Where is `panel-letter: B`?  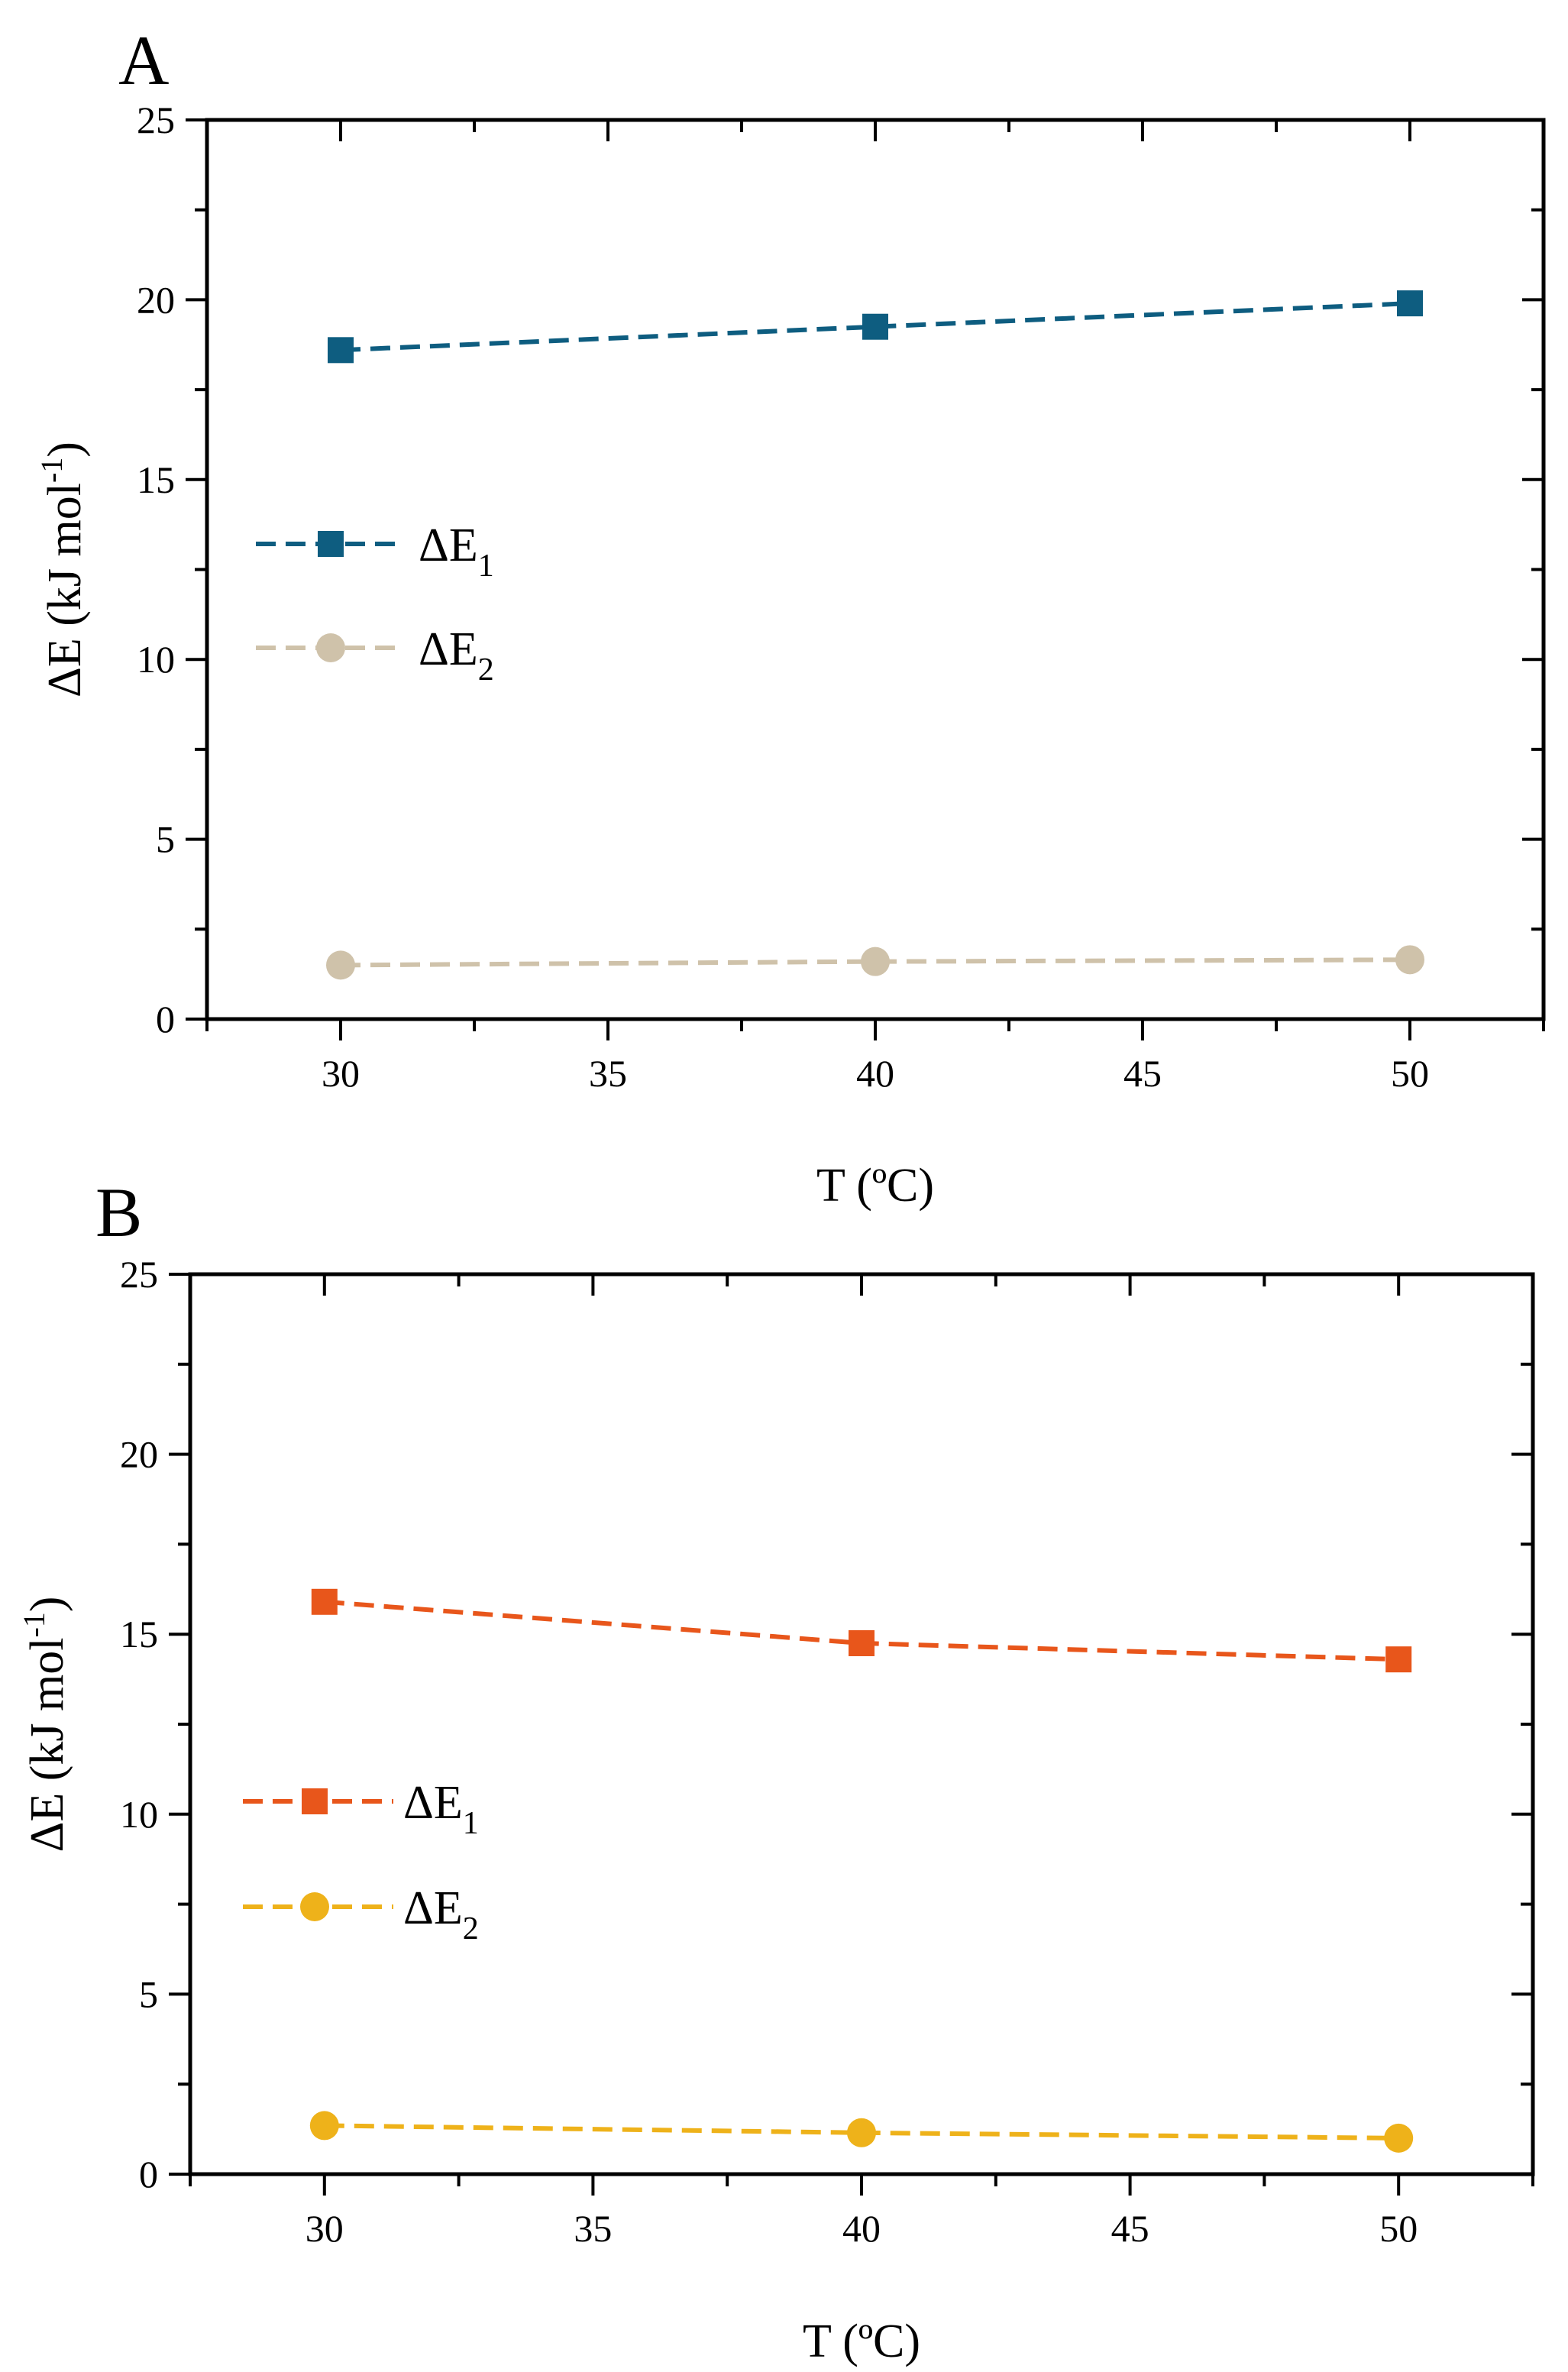 panel-letter: B is located at coordinates (118, 1212).